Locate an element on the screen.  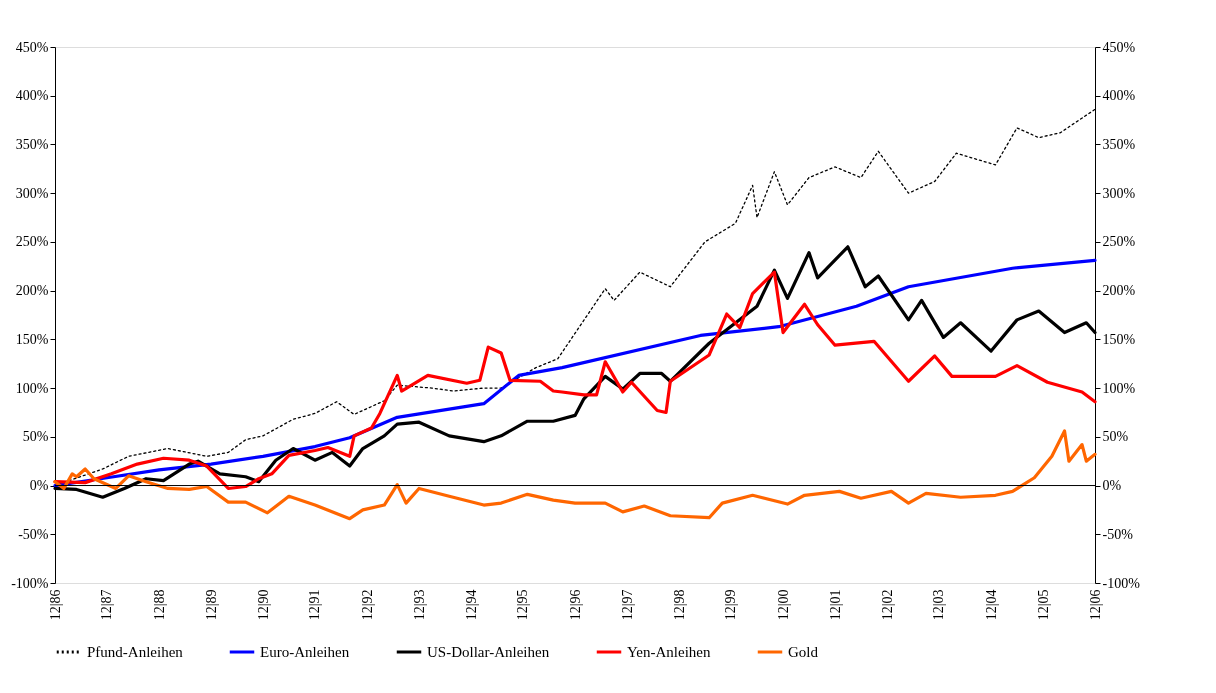
x-tick-label: 12|00 is located at coordinates (783, 605).